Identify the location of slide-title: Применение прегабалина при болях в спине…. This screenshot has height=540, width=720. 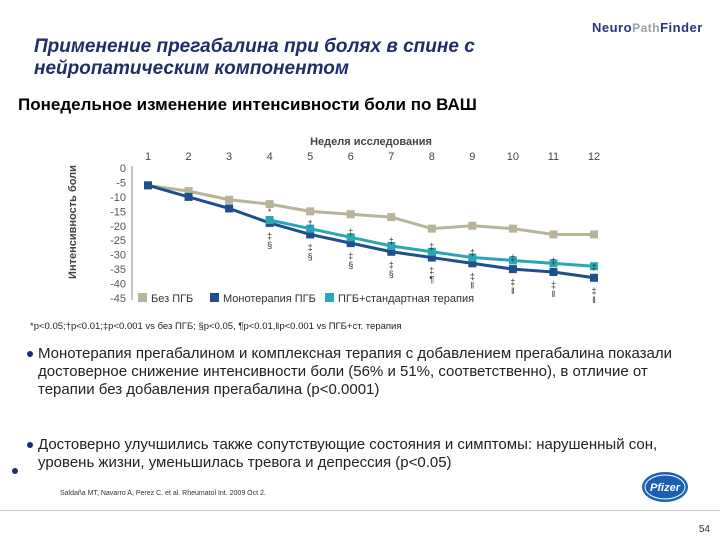
(254, 57).